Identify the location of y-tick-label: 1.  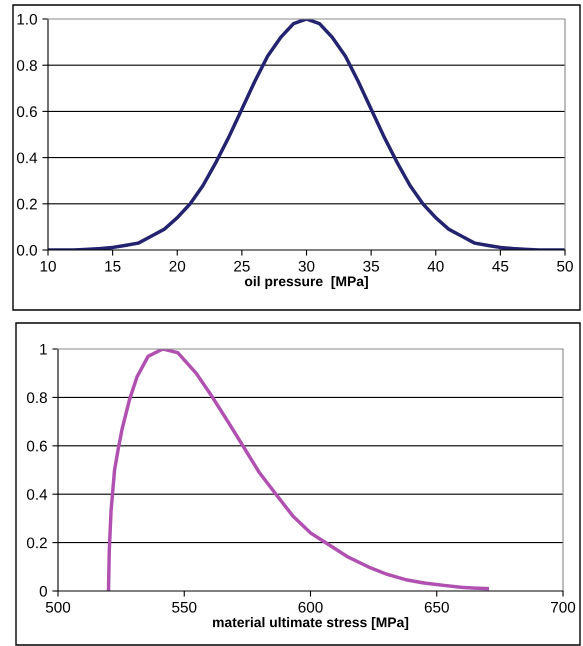
(43, 349).